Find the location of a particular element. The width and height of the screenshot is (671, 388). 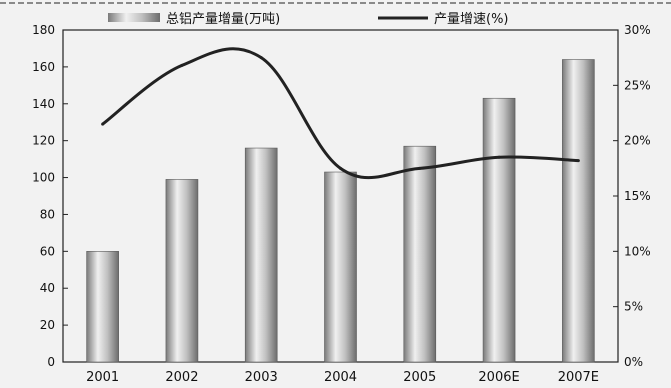

x-tick-label: 2005 is located at coordinates (419, 377).